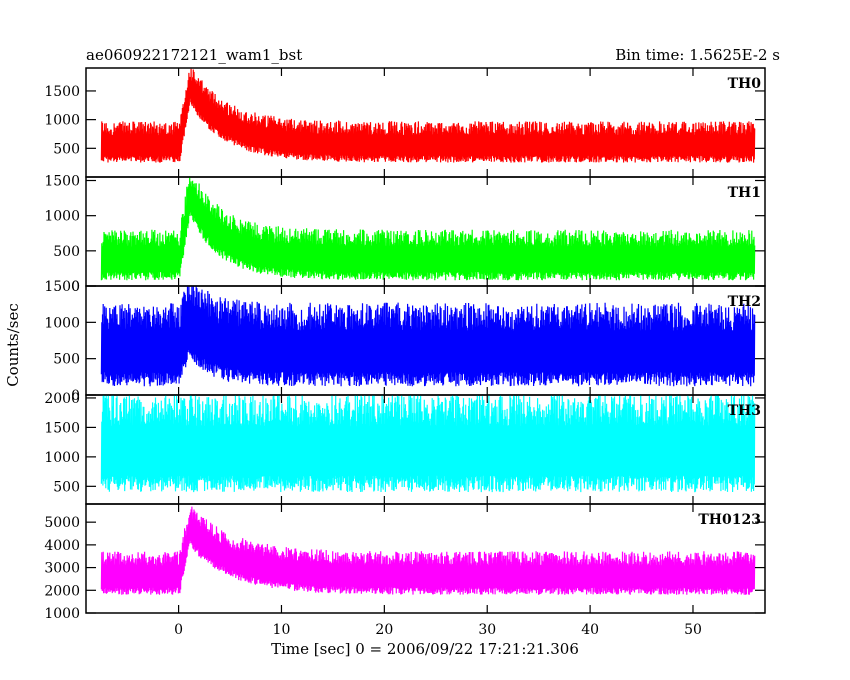 This screenshot has width=850, height=680. Describe the element at coordinates (428, 115) in the screenshot. I see `series-th0` at that location.